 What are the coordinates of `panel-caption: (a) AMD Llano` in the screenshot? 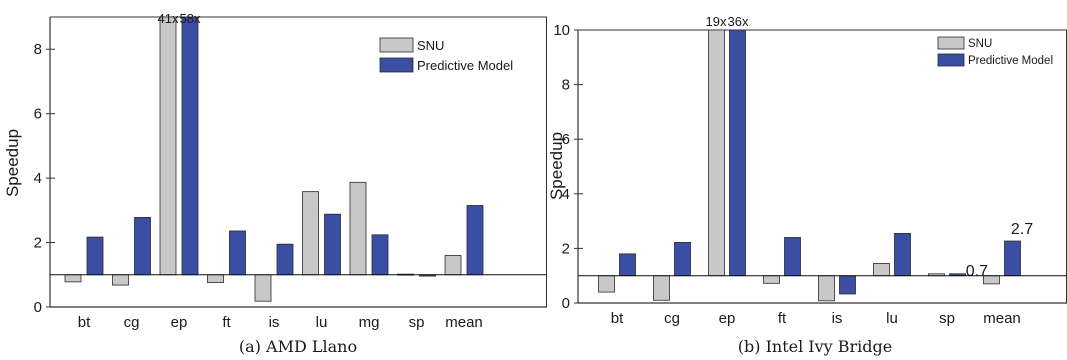 It's located at (298, 346).